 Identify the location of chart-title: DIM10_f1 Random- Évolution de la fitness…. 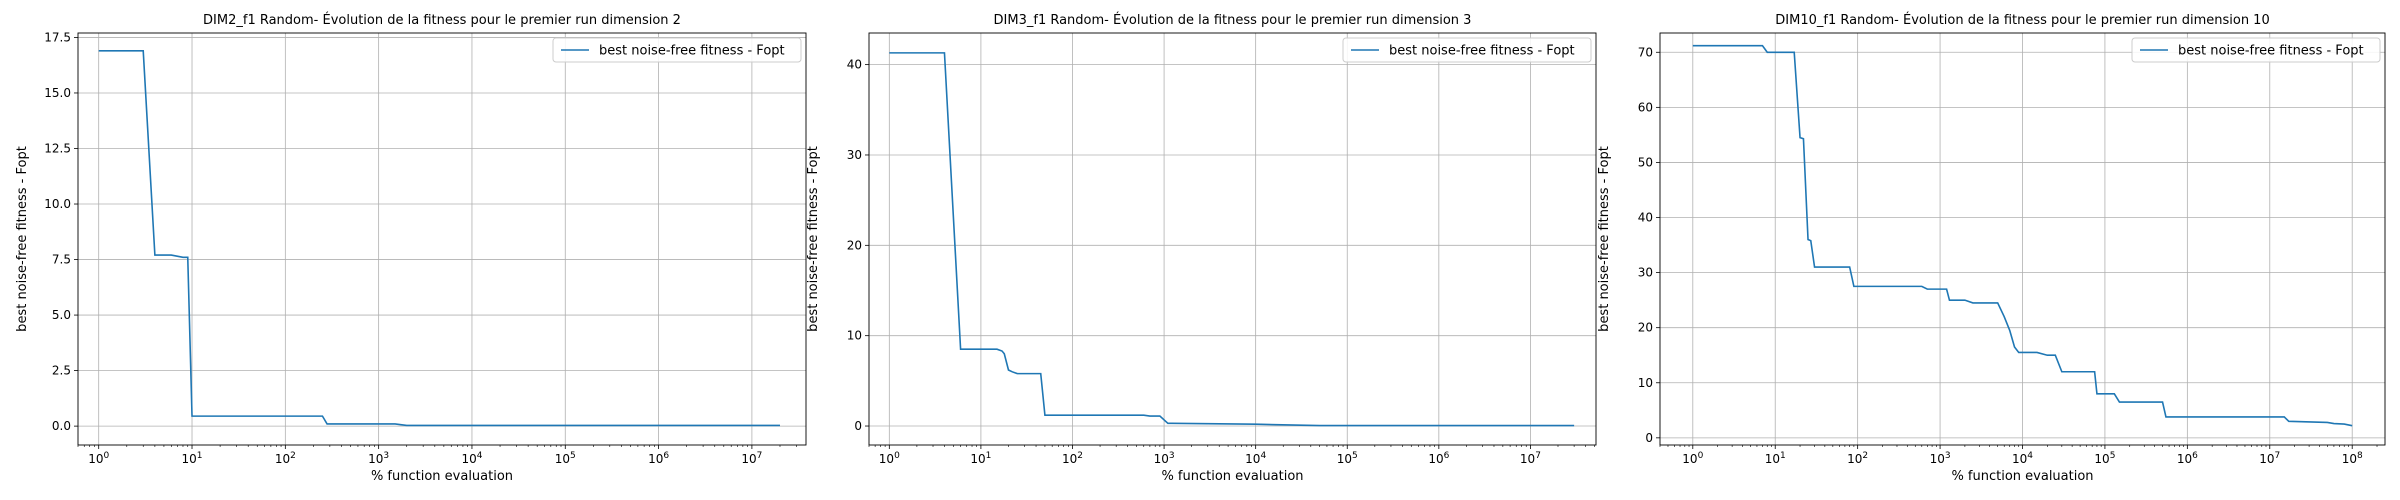
(2022, 20).